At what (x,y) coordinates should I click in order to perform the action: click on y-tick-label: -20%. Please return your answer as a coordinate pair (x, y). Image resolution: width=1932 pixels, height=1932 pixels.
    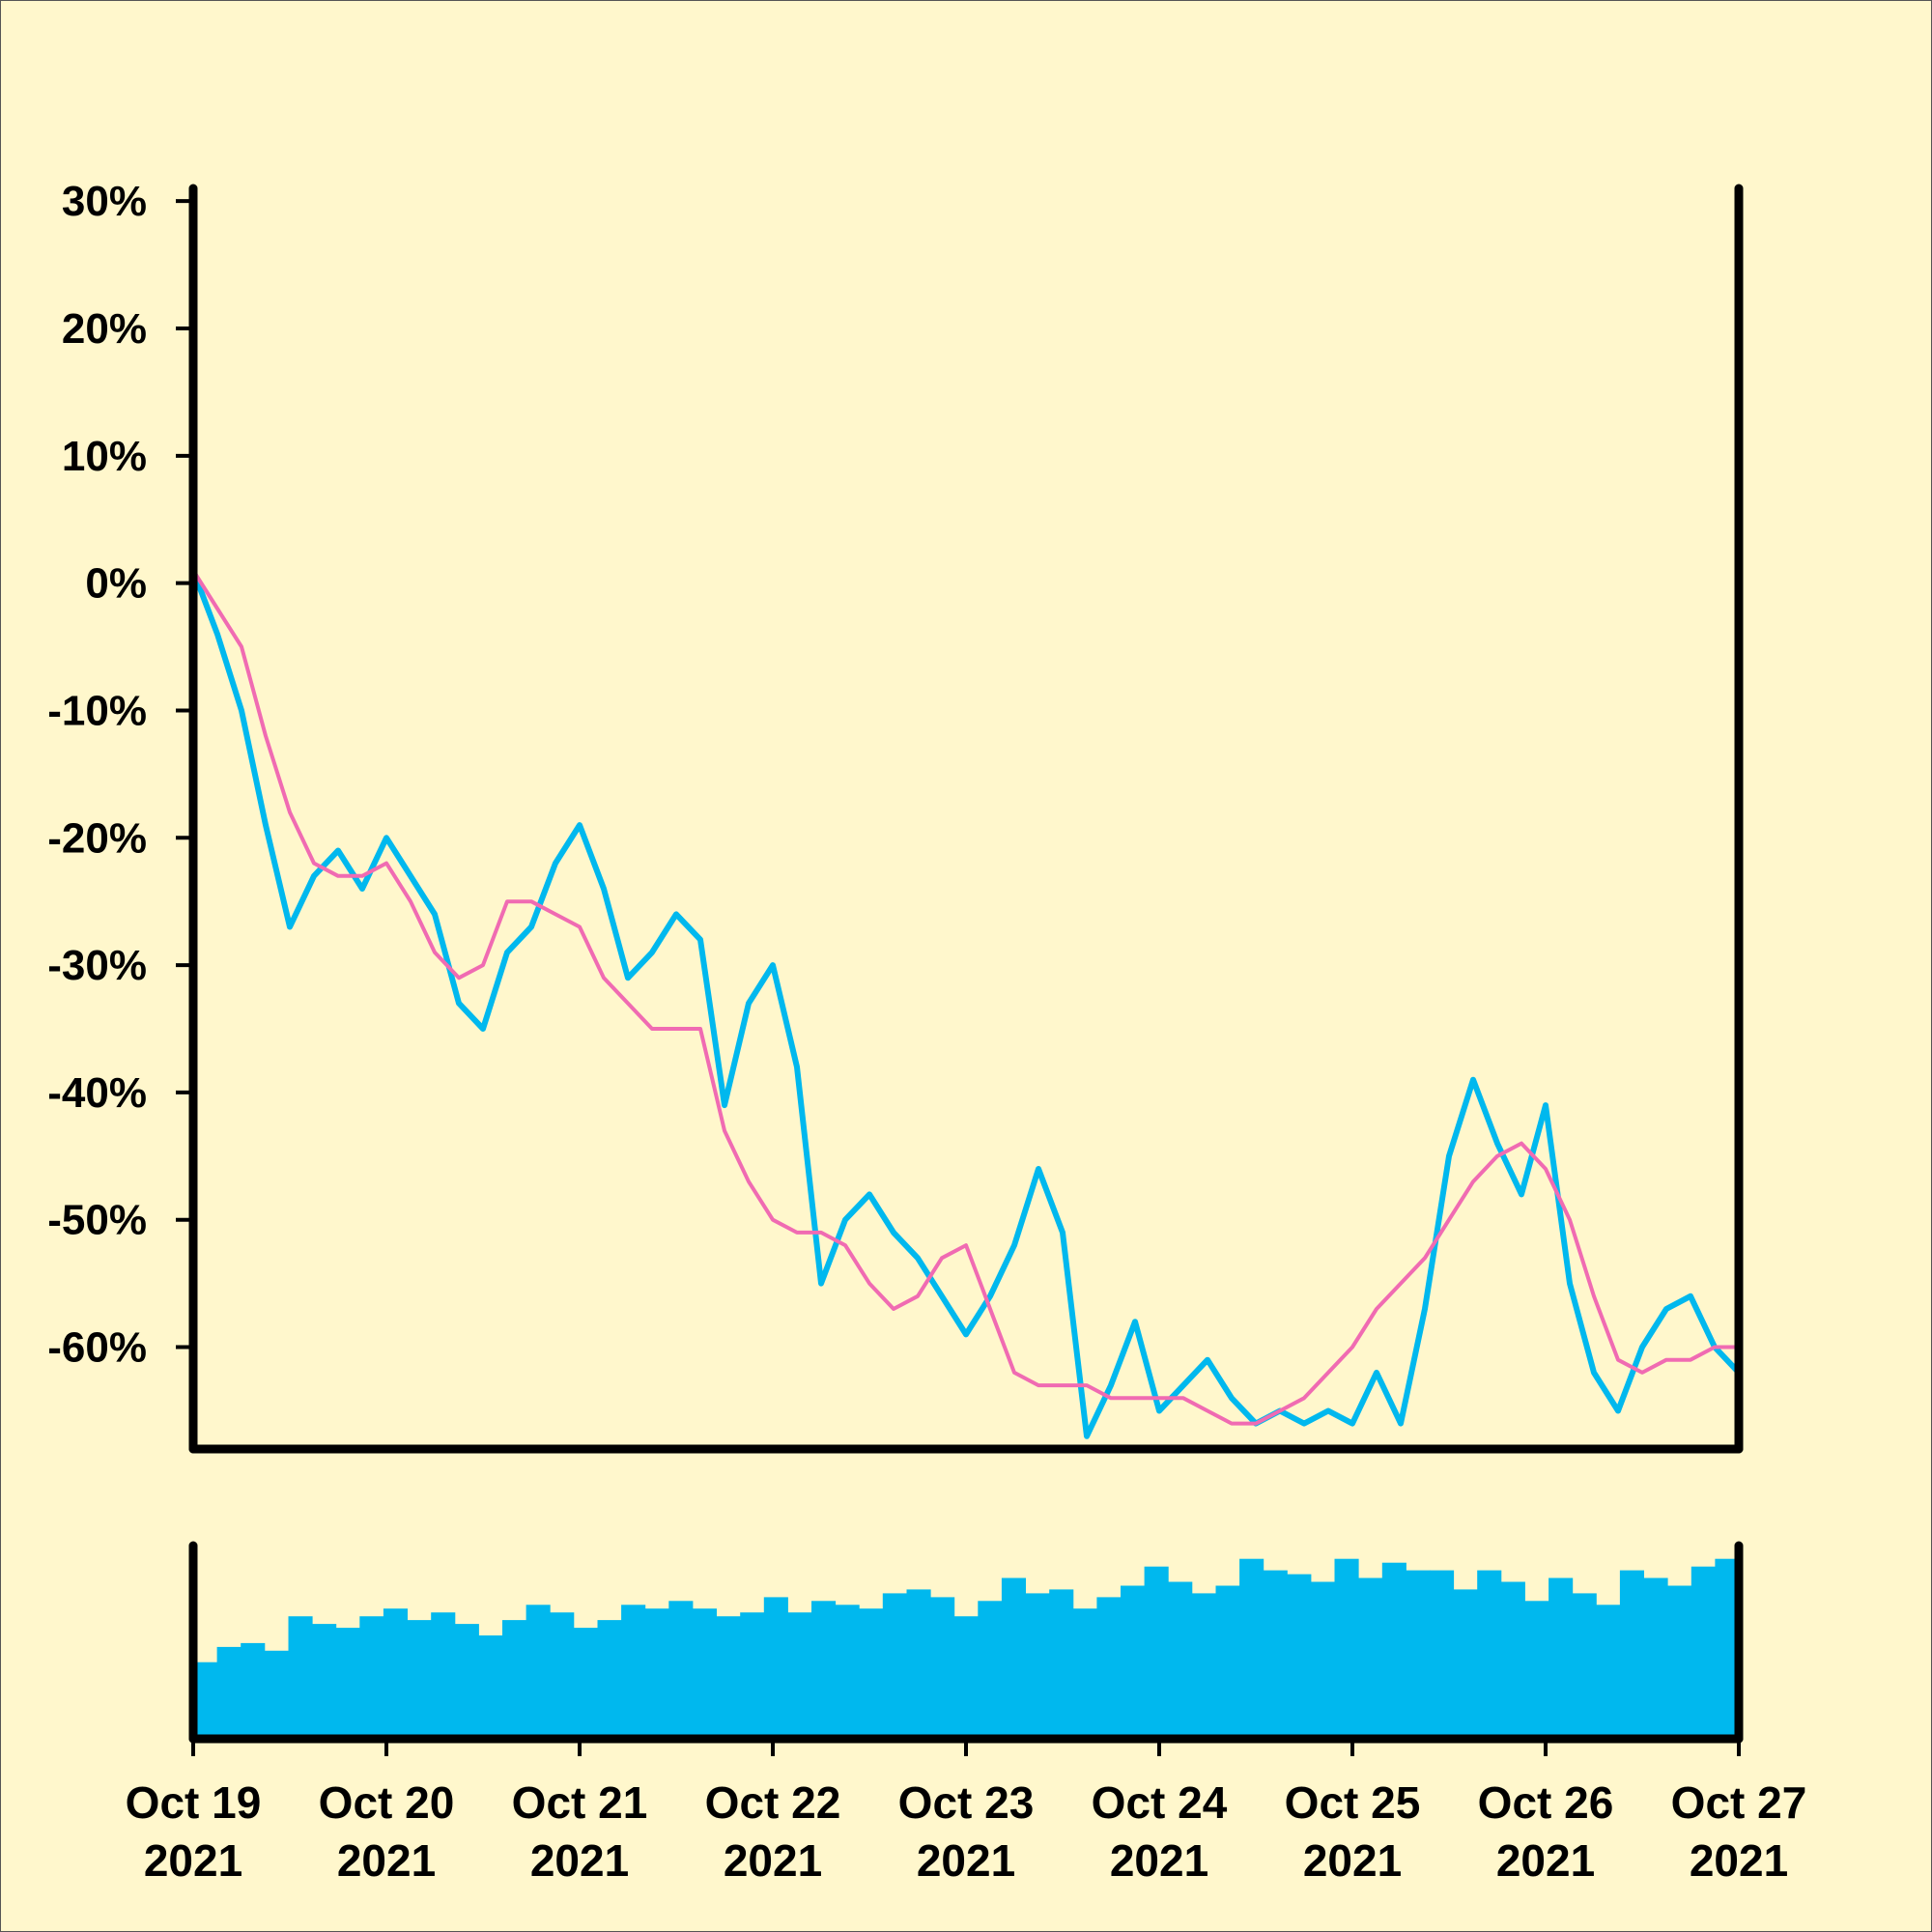
    Looking at the image, I should click on (97, 838).